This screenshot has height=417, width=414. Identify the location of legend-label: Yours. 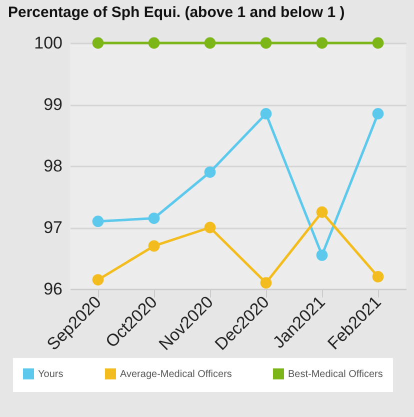
(51, 374).